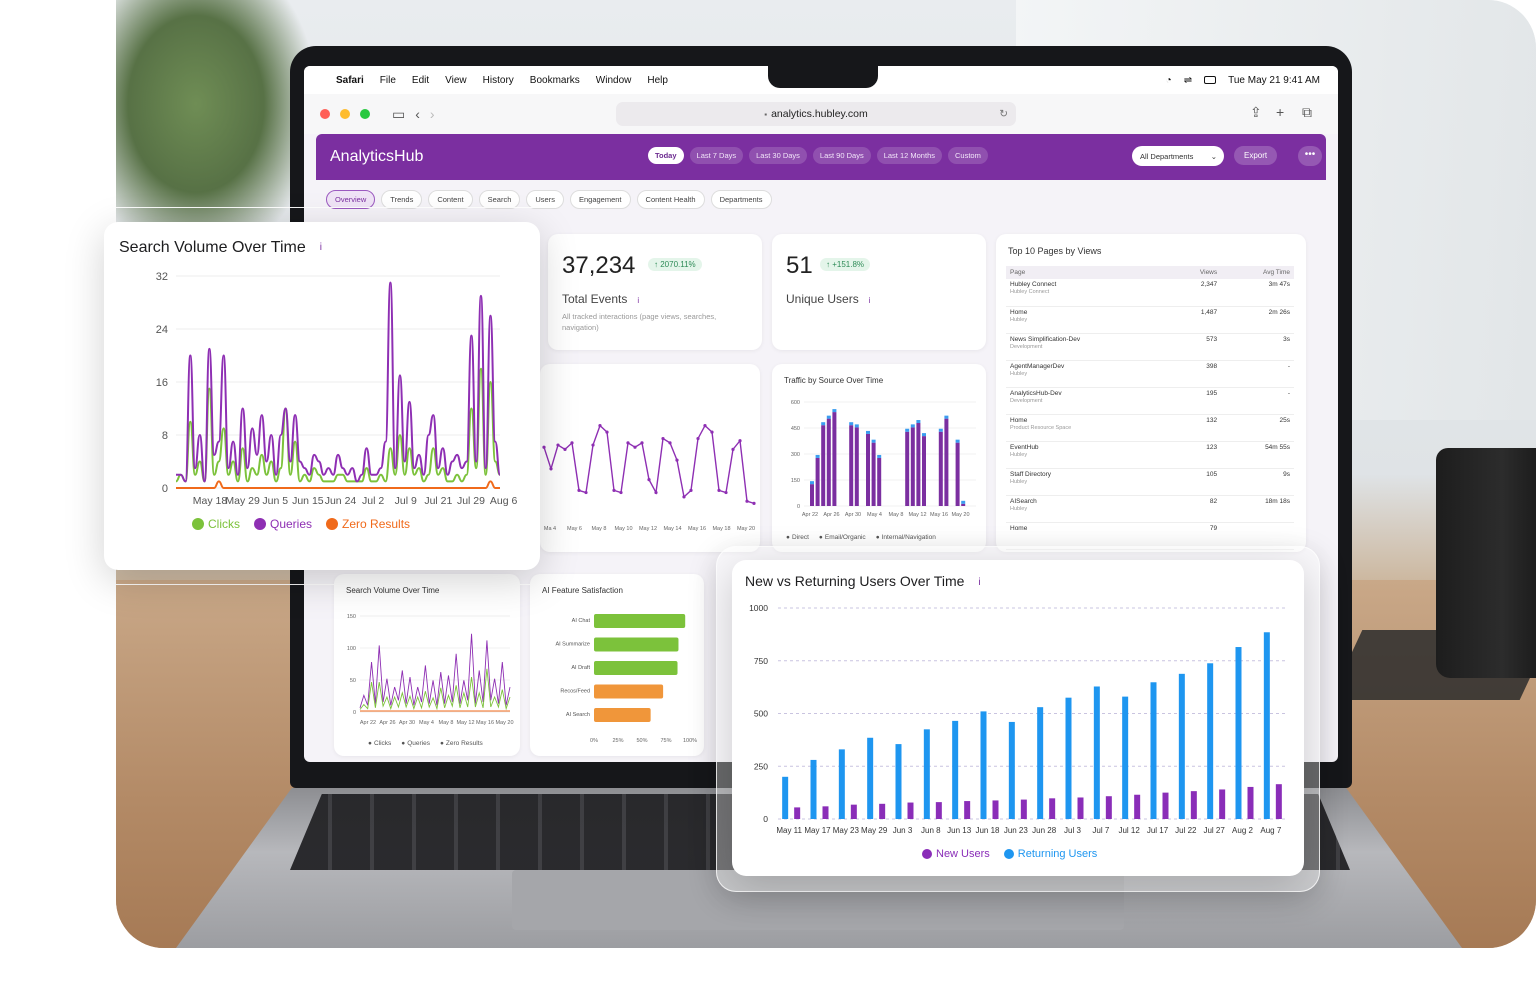 The width and height of the screenshot is (1536, 988). Describe the element at coordinates (365, 114) in the screenshot. I see `zoom-window-icon` at that location.